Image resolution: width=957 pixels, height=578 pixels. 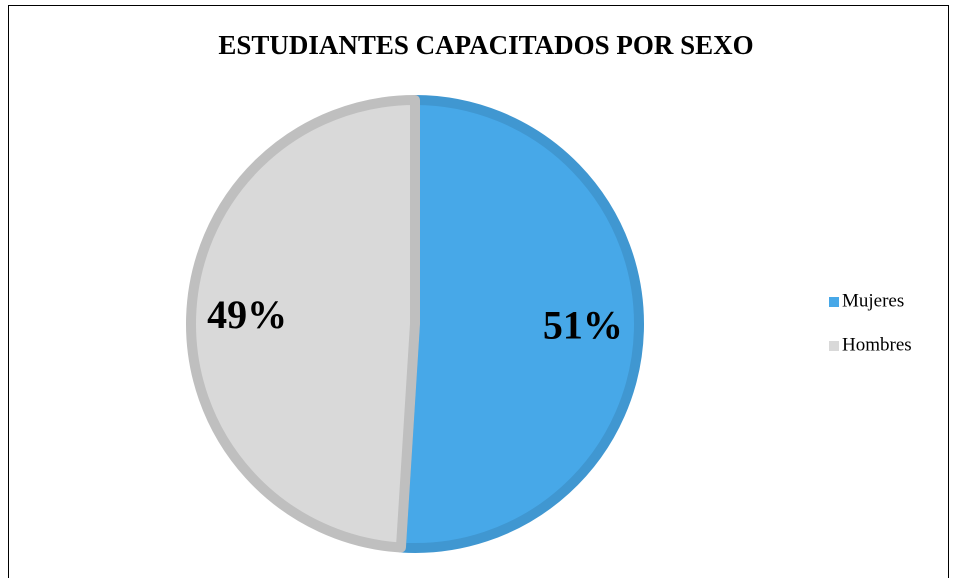 What do you see at coordinates (873, 300) in the screenshot?
I see `legend-label: Mujeres` at bounding box center [873, 300].